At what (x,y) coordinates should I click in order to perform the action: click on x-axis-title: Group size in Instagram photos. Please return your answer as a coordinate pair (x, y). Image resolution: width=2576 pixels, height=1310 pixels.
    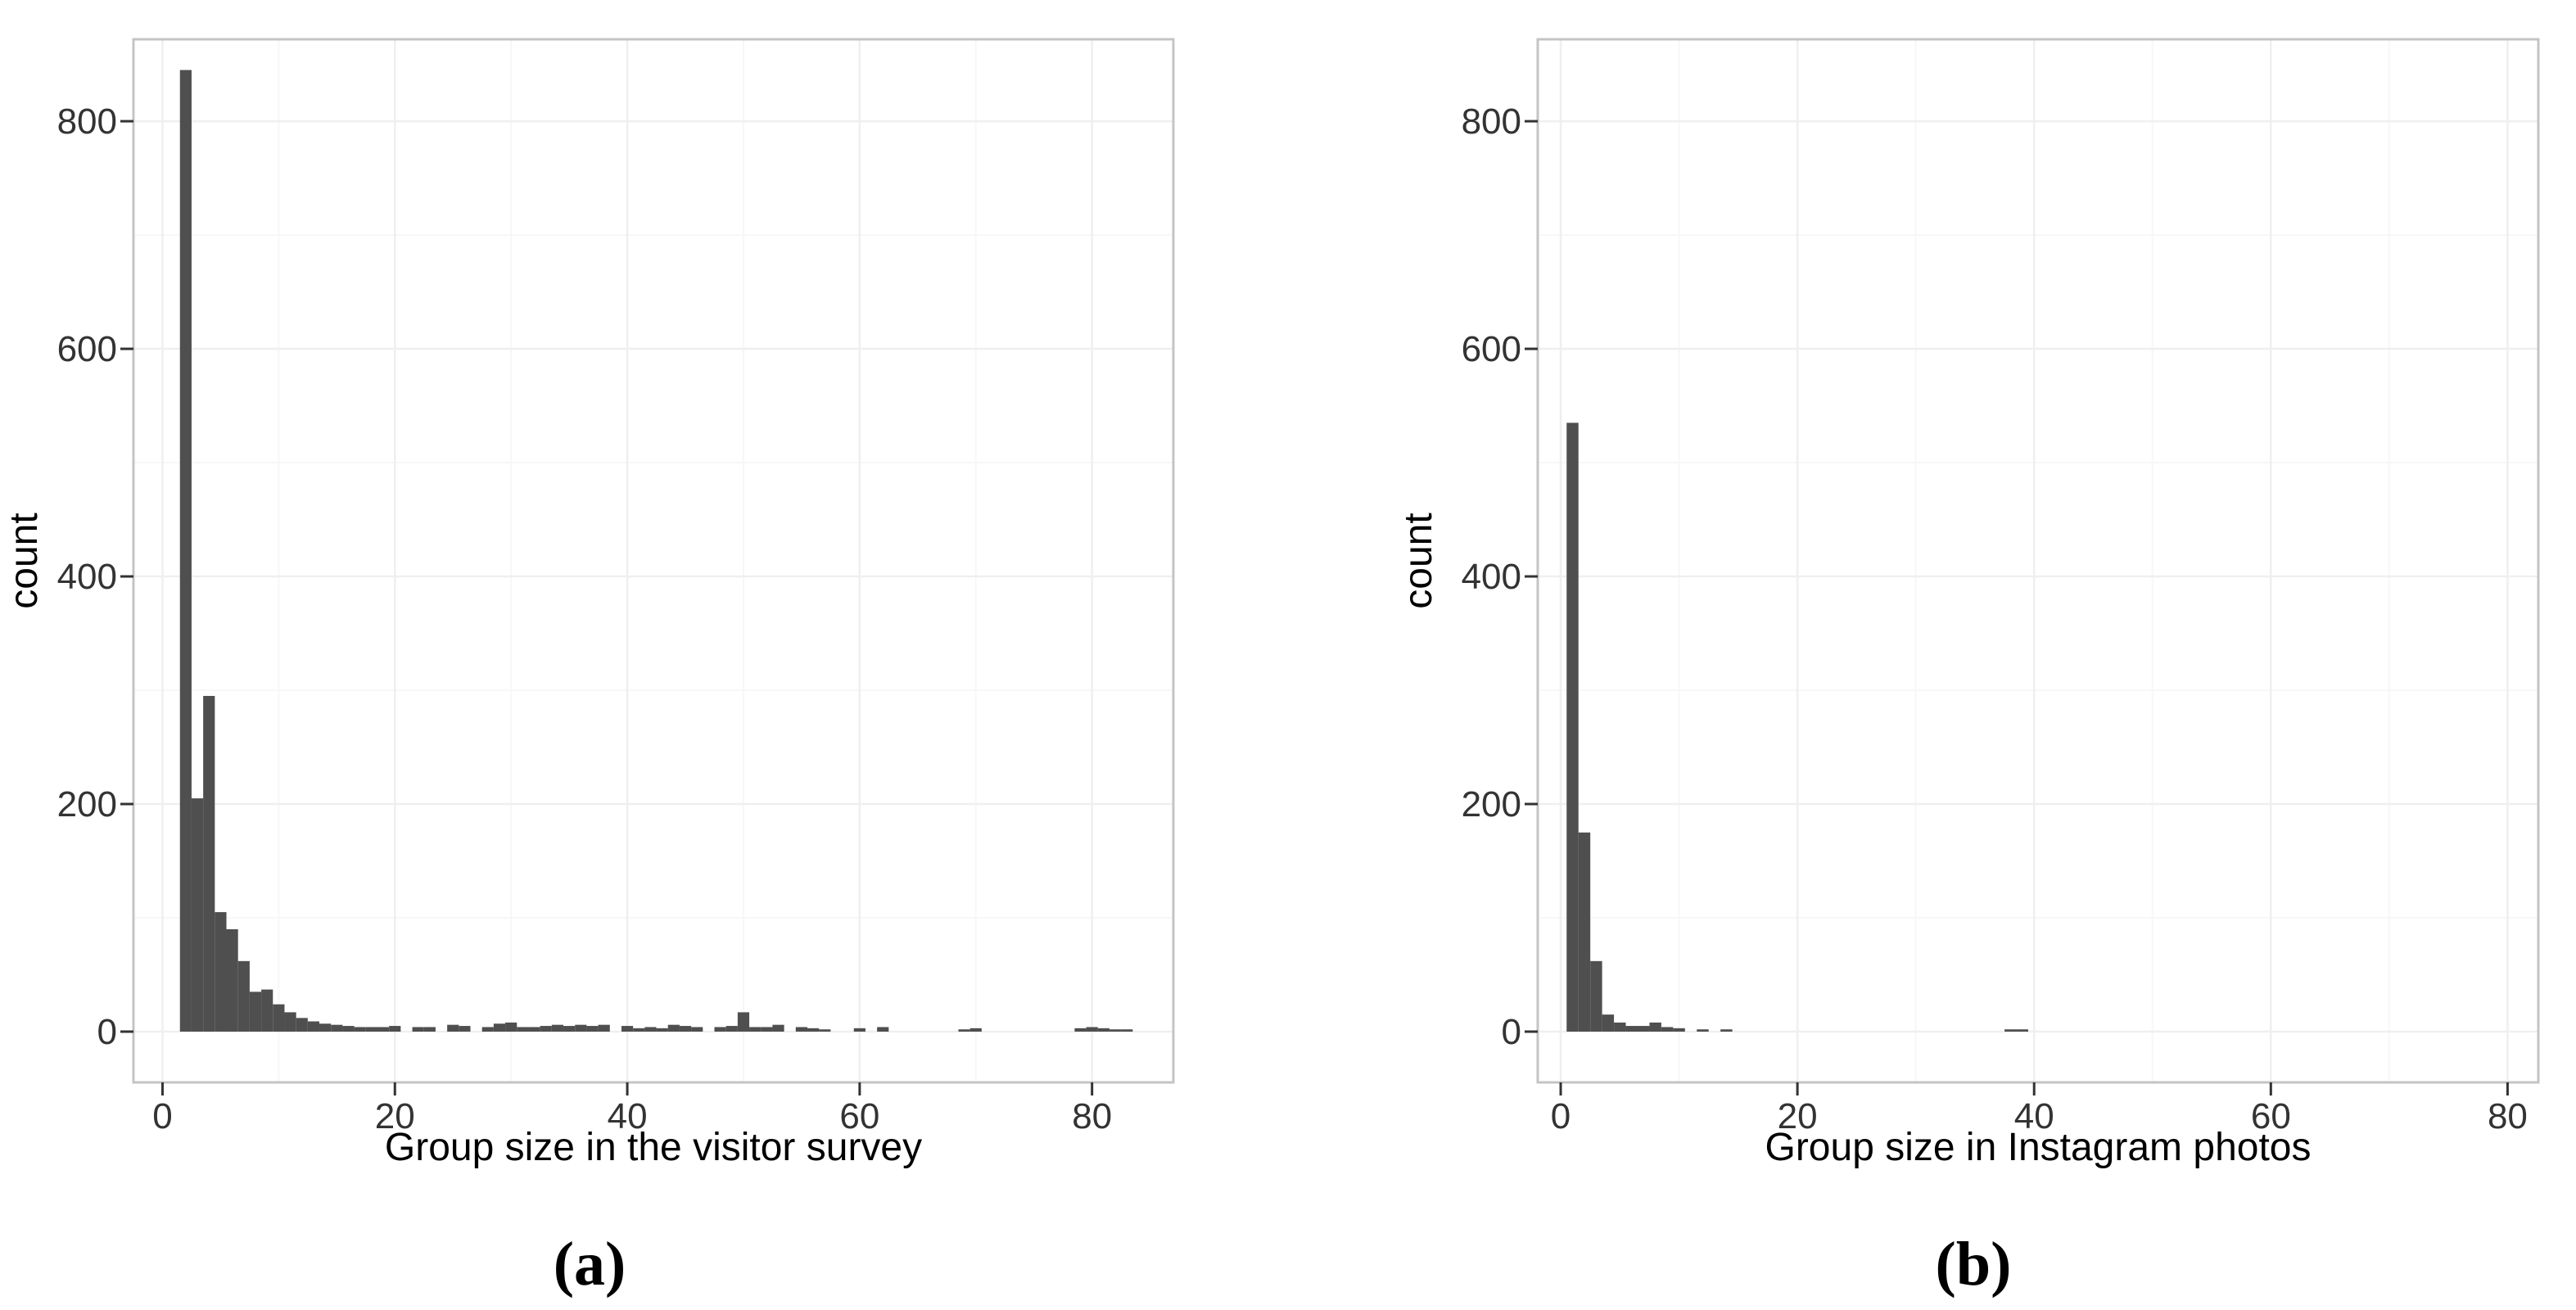
    Looking at the image, I should click on (2038, 1147).